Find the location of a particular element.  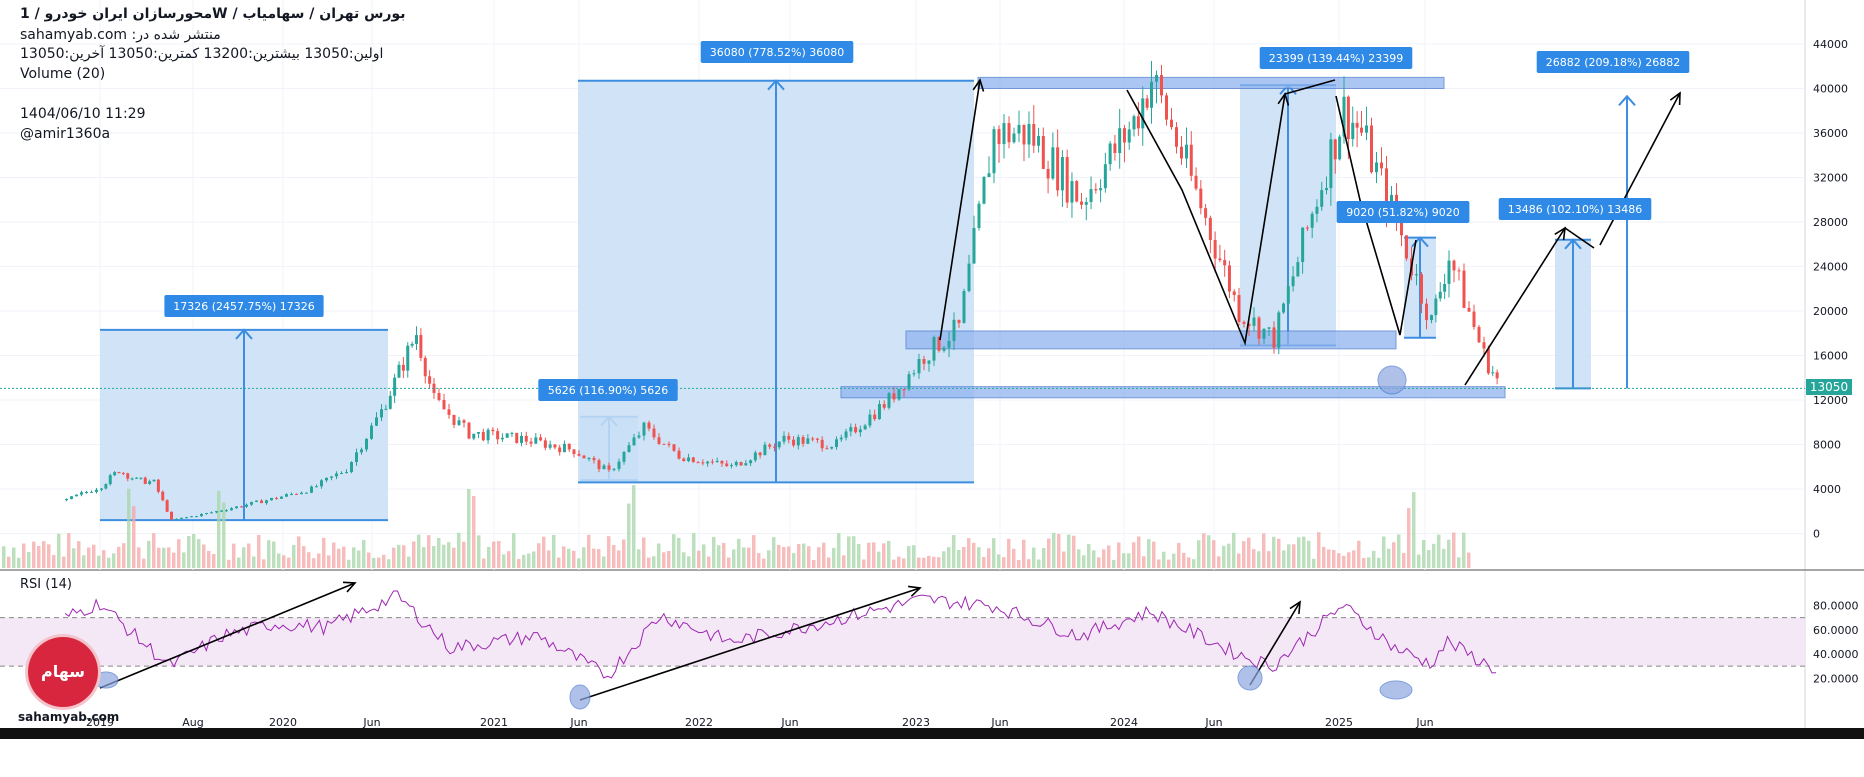

support-zone is located at coordinates (1173, 392).